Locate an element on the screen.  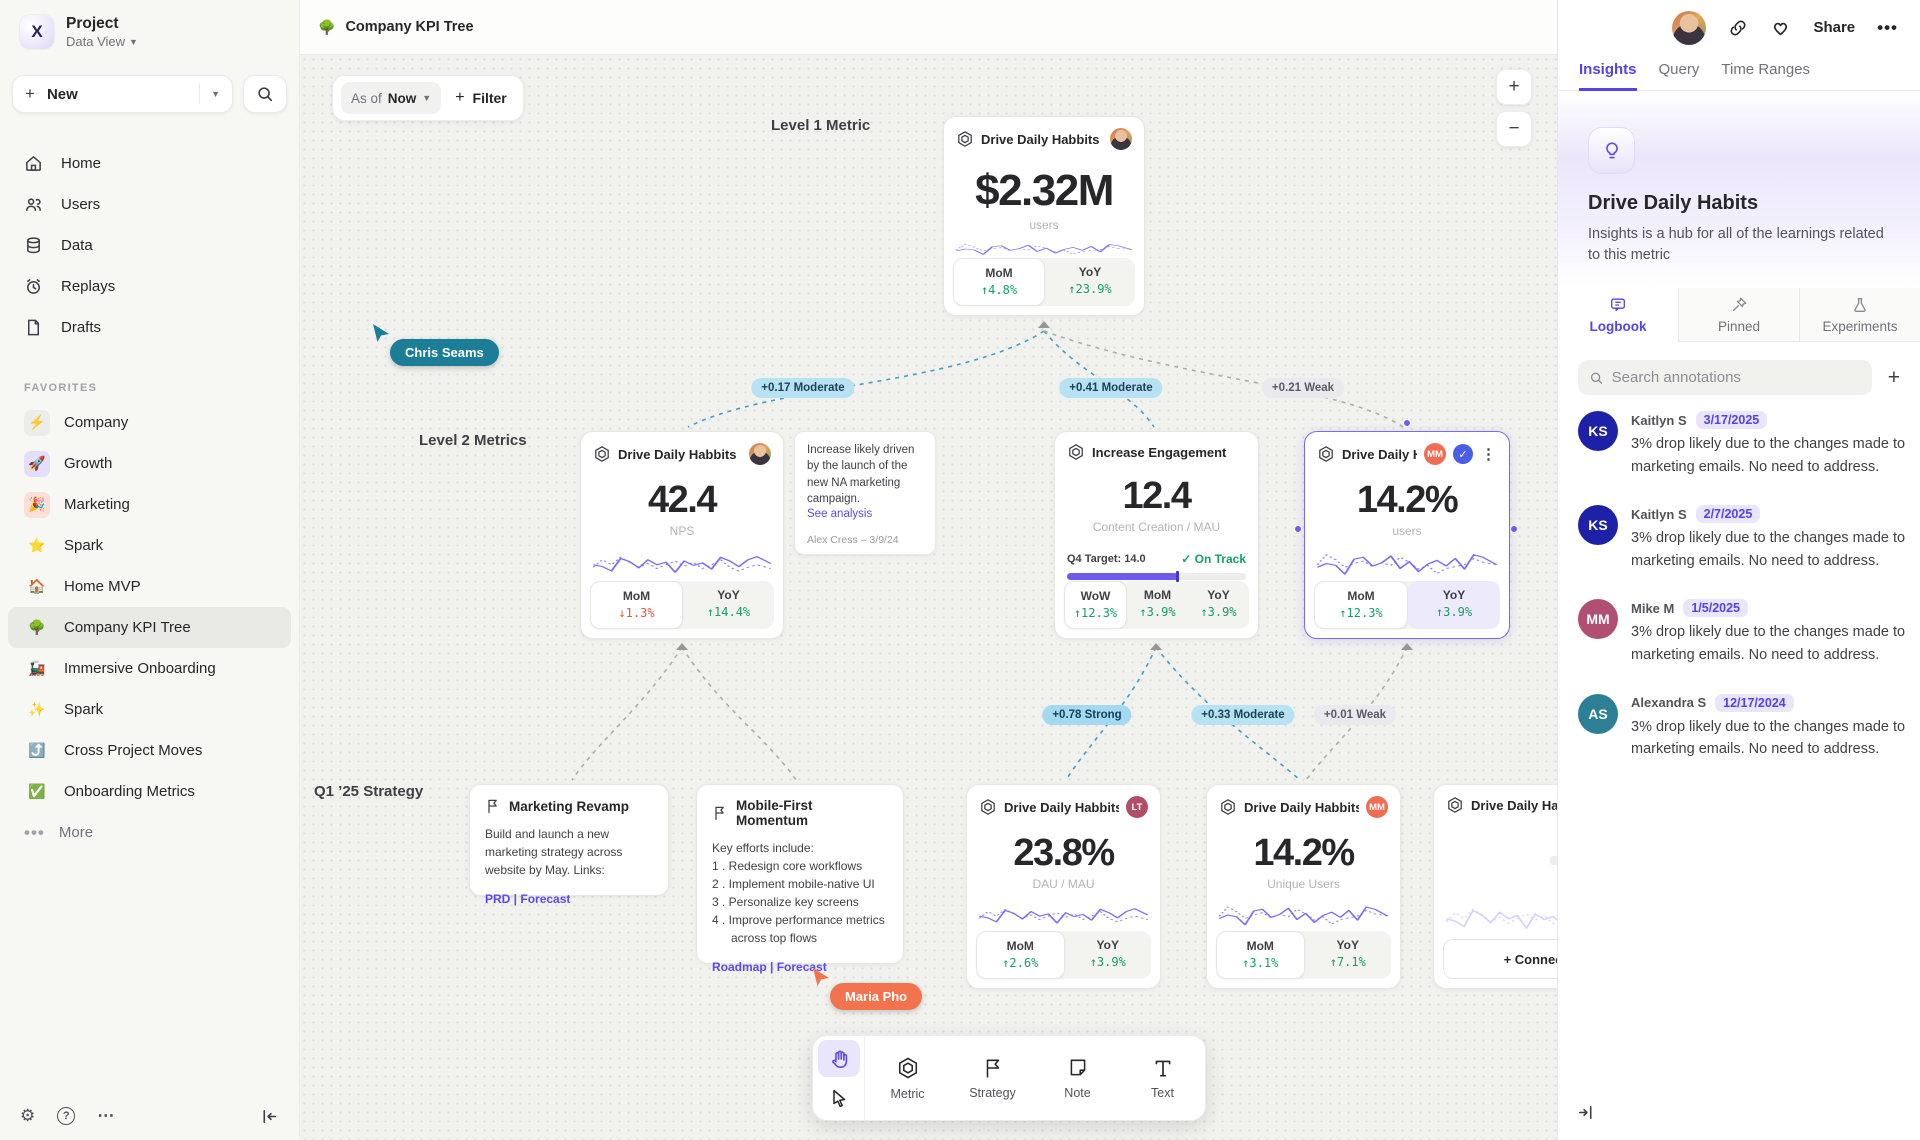
sidebar-item-immersive-onboarding: 🚂 Immersive Onboarding is located at coordinates (149, 668).